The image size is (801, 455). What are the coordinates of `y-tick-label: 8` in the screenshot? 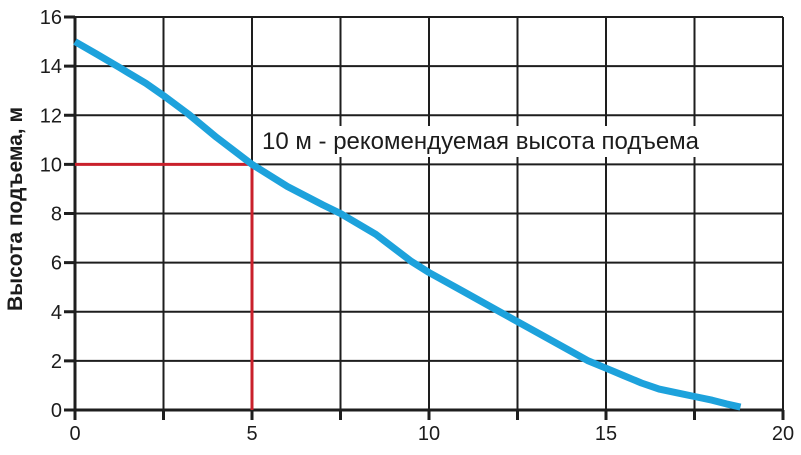 It's located at (56, 215).